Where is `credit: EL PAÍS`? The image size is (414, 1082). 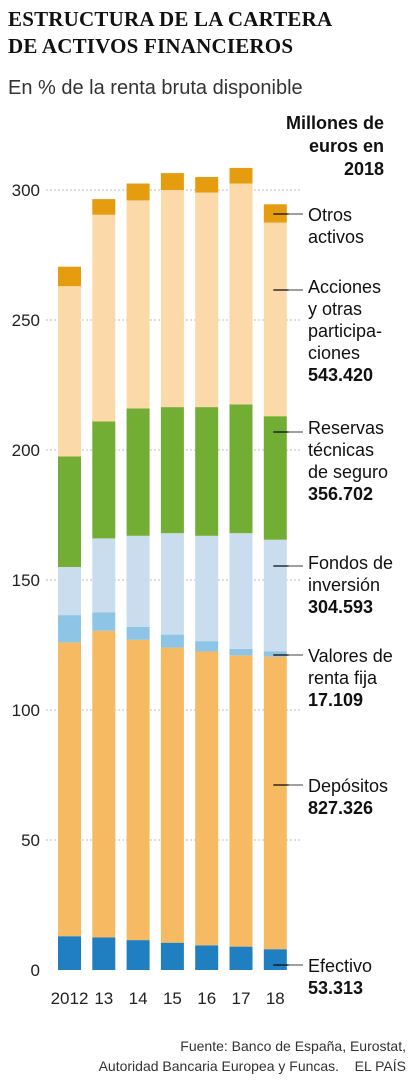
credit: EL PAÍS is located at coordinates (380, 1066).